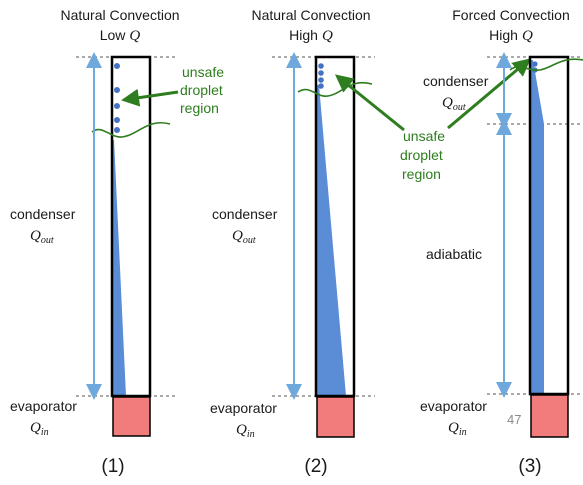  I want to click on panel-3-condenser-label: condenser, so click(456, 81).